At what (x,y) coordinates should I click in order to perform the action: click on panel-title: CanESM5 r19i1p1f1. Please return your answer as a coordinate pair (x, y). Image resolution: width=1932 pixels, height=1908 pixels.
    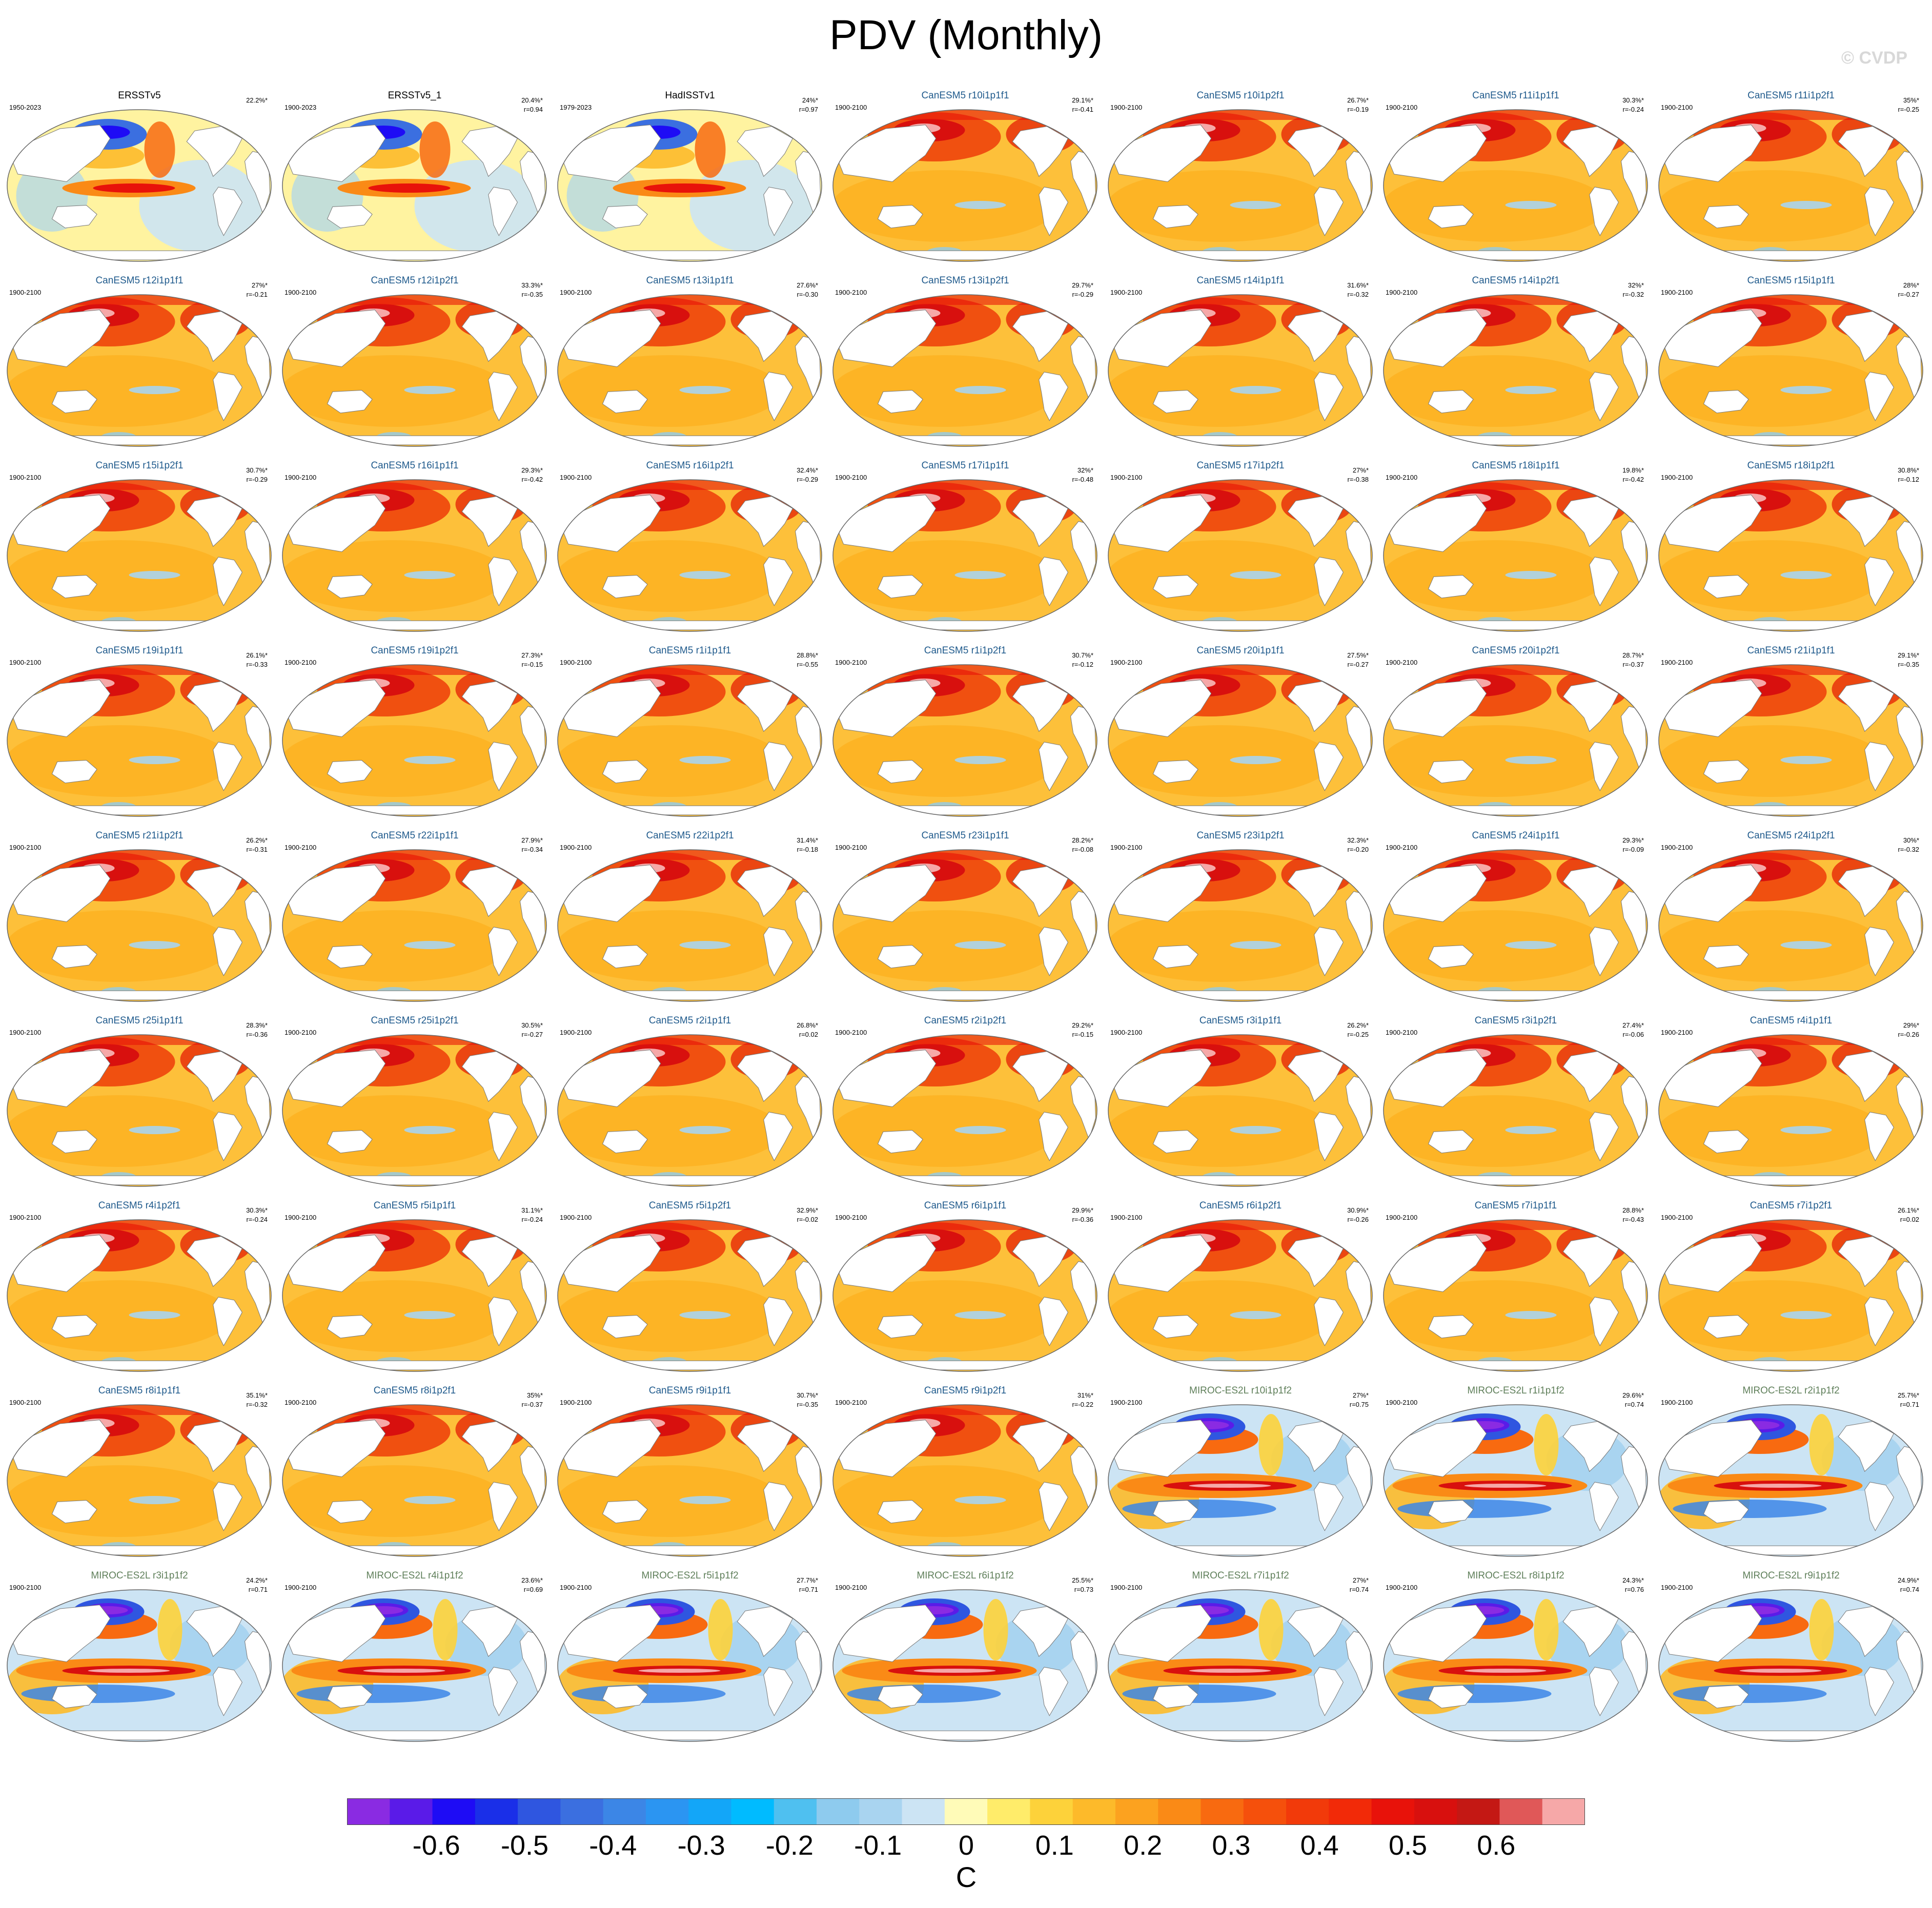
    Looking at the image, I should click on (139, 651).